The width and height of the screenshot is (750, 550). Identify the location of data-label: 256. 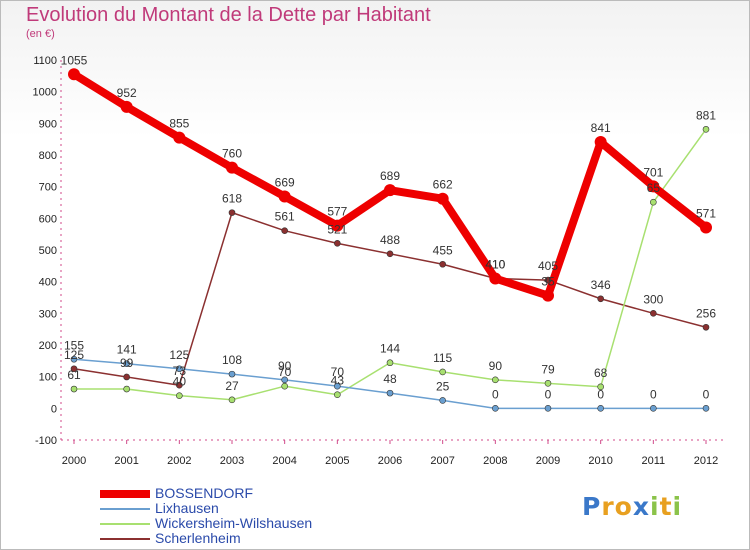
(706, 313).